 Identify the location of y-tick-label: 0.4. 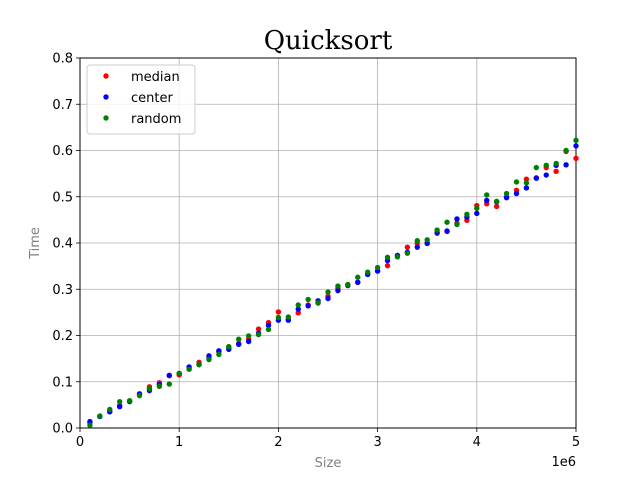
(62, 244).